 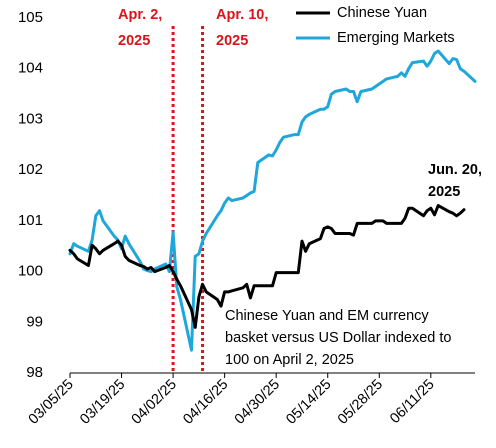 I want to click on y-tick-label: 101, so click(x=30, y=220).